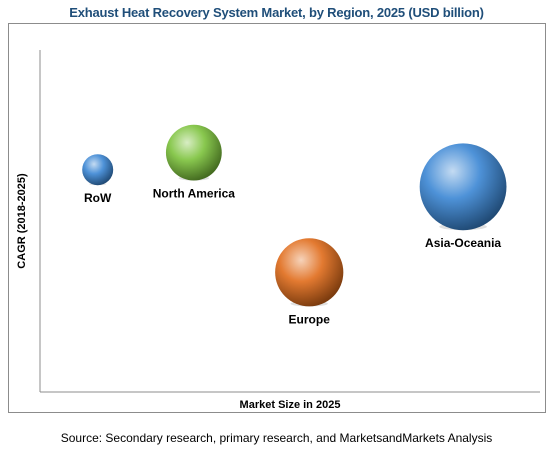 The image size is (553, 456). Describe the element at coordinates (194, 194) in the screenshot. I see `bubble-label-north-america: North America` at that location.